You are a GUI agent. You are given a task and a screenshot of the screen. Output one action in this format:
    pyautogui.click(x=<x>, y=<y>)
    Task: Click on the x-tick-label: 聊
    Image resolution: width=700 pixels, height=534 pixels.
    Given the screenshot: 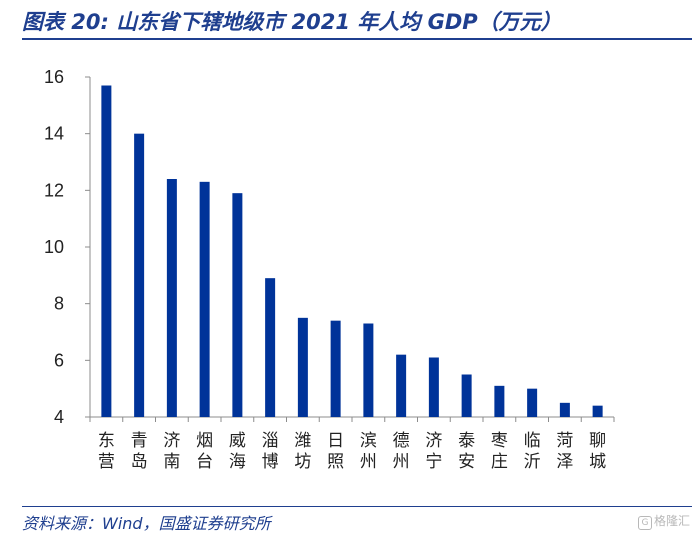 What is the action you would take?
    pyautogui.click(x=597, y=441)
    